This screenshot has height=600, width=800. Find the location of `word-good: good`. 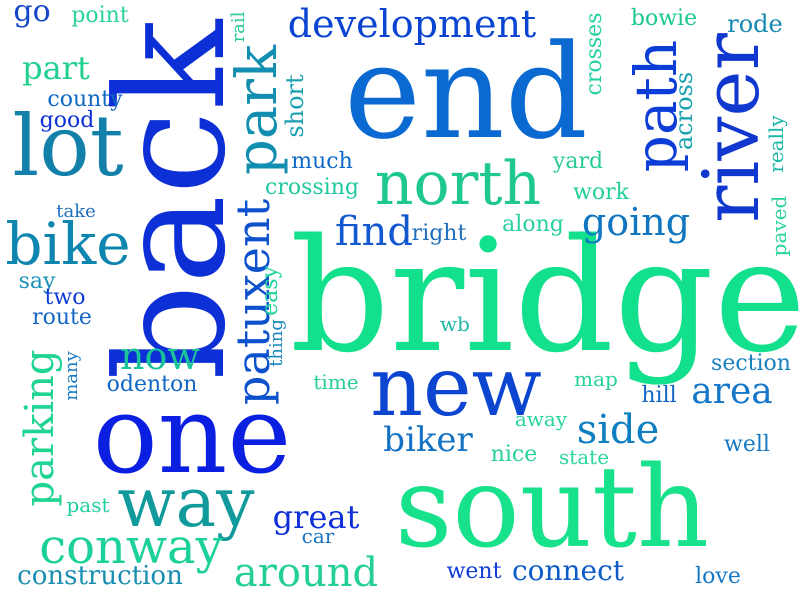

word-good: good is located at coordinates (67, 120).